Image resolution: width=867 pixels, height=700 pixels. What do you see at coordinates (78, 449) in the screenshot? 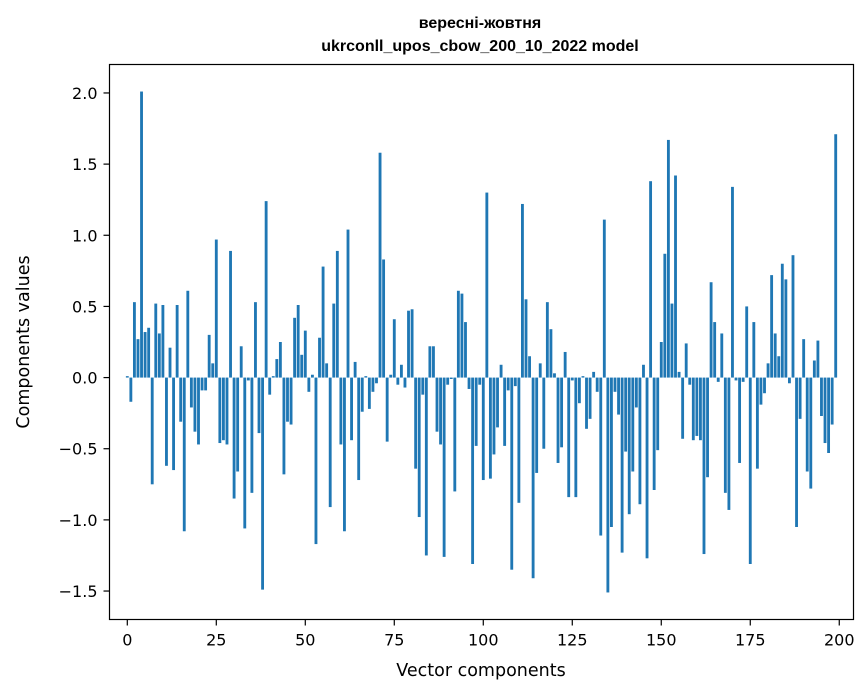
I see `y-tick-label: −0.5` at bounding box center [78, 449].